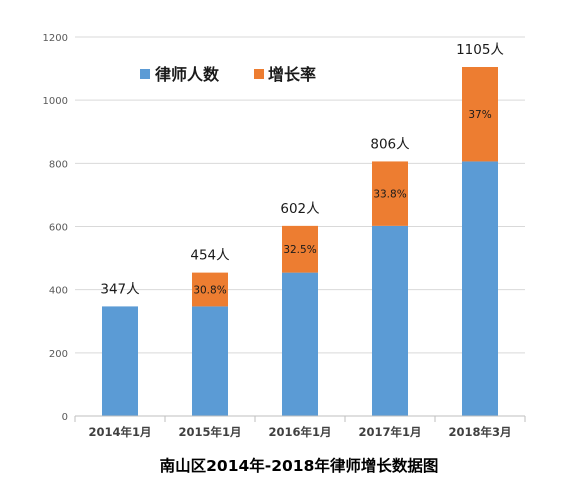 The width and height of the screenshot is (575, 495). Describe the element at coordinates (65, 417) in the screenshot. I see `y-tick-label: 0` at that location.